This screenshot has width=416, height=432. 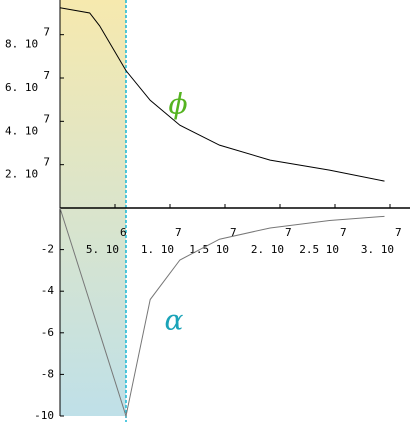 I want to click on x-tick-label: 1.5 10, so click(x=209, y=249).